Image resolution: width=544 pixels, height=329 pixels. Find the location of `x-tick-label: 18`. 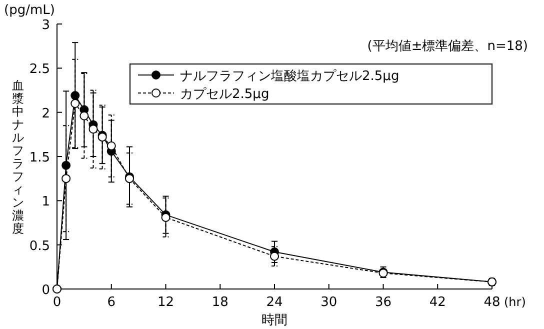

x-tick-label: 18 is located at coordinates (220, 302).